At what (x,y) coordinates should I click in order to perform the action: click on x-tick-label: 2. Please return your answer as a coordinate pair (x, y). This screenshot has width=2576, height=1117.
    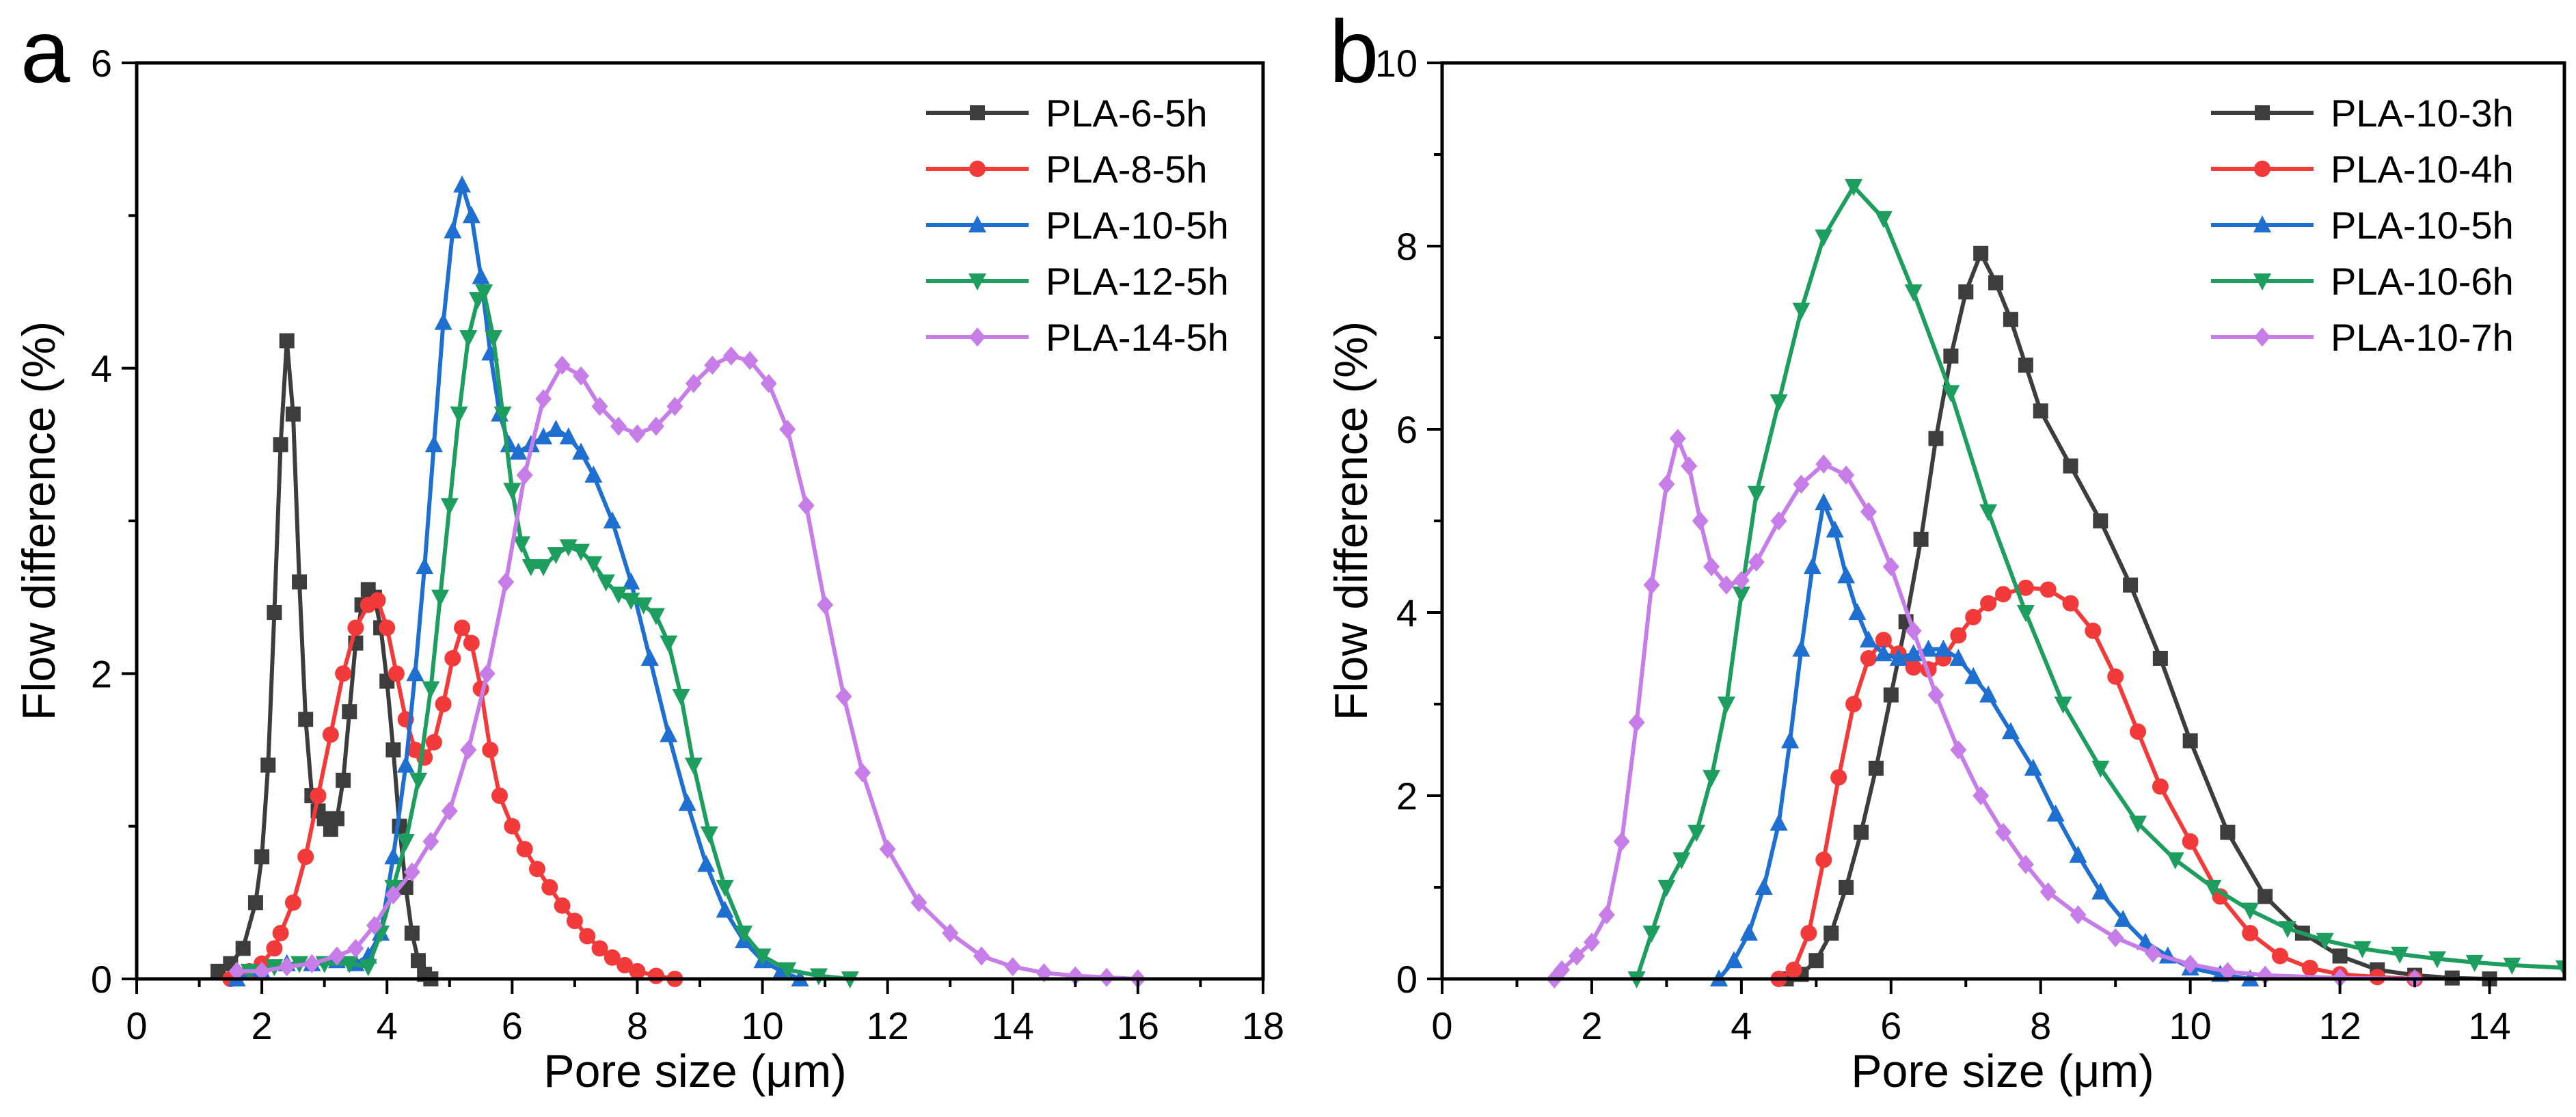
    Looking at the image, I should click on (262, 1025).